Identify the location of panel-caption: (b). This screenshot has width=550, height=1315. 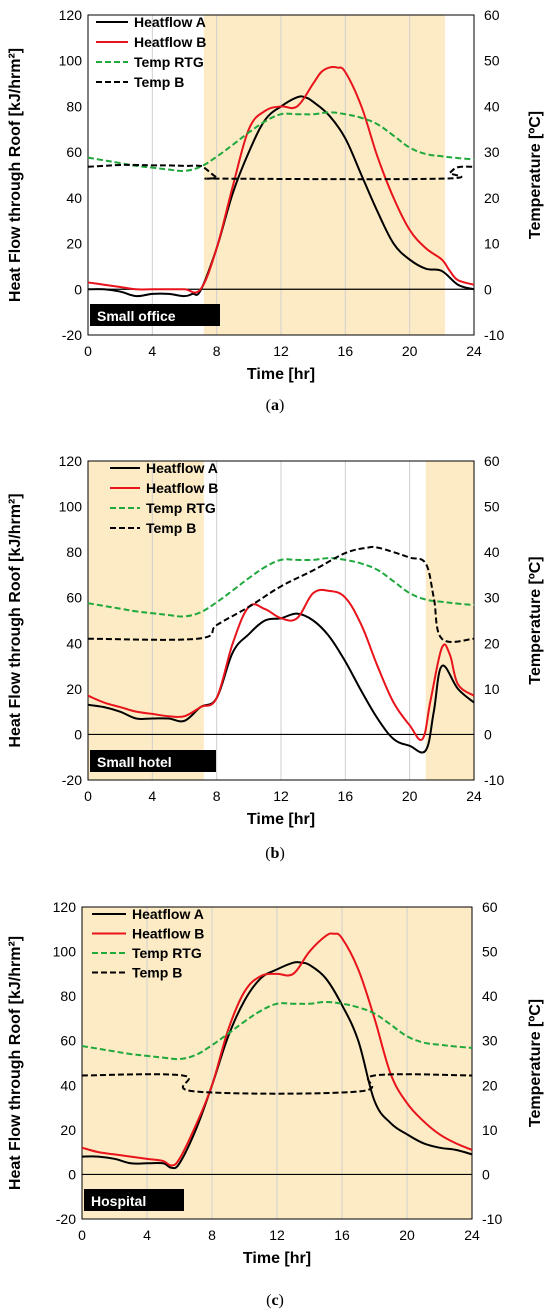
(275, 853).